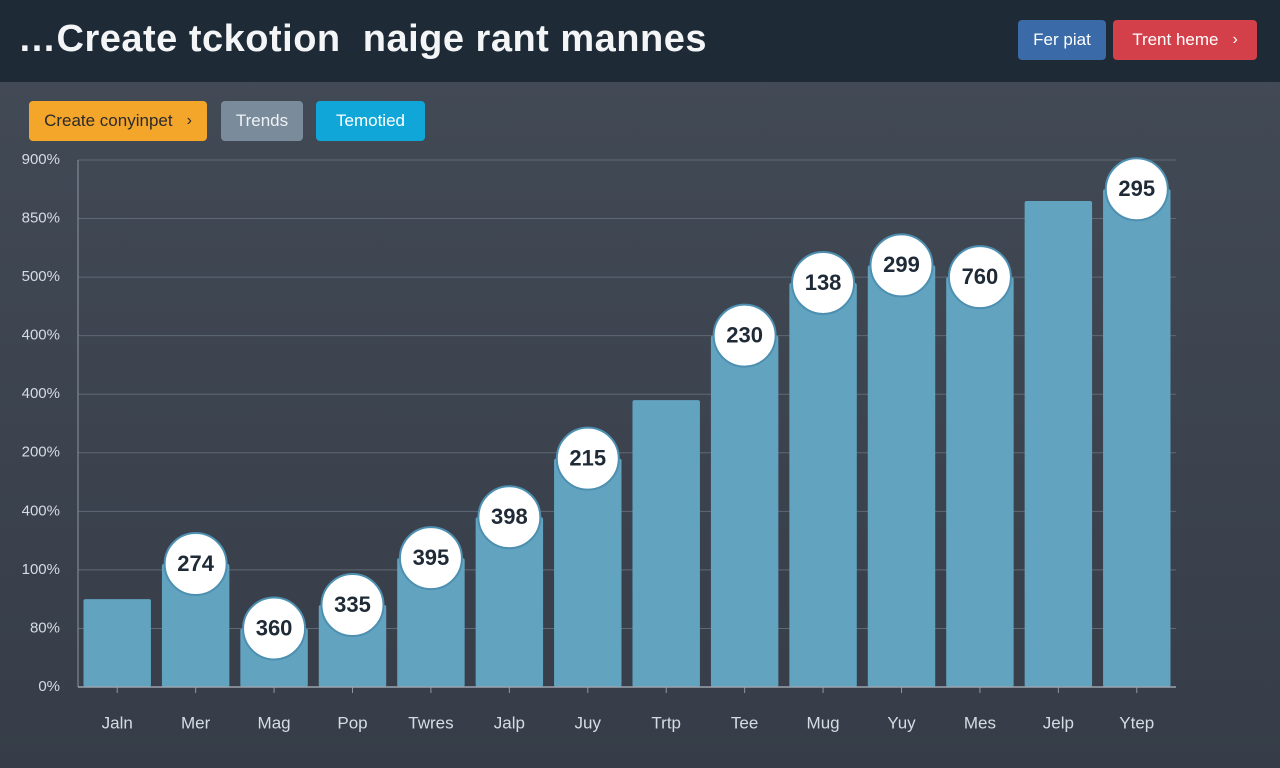 This screenshot has width=1280, height=768. What do you see at coordinates (41, 218) in the screenshot?
I see `y-tick-label: 850%` at bounding box center [41, 218].